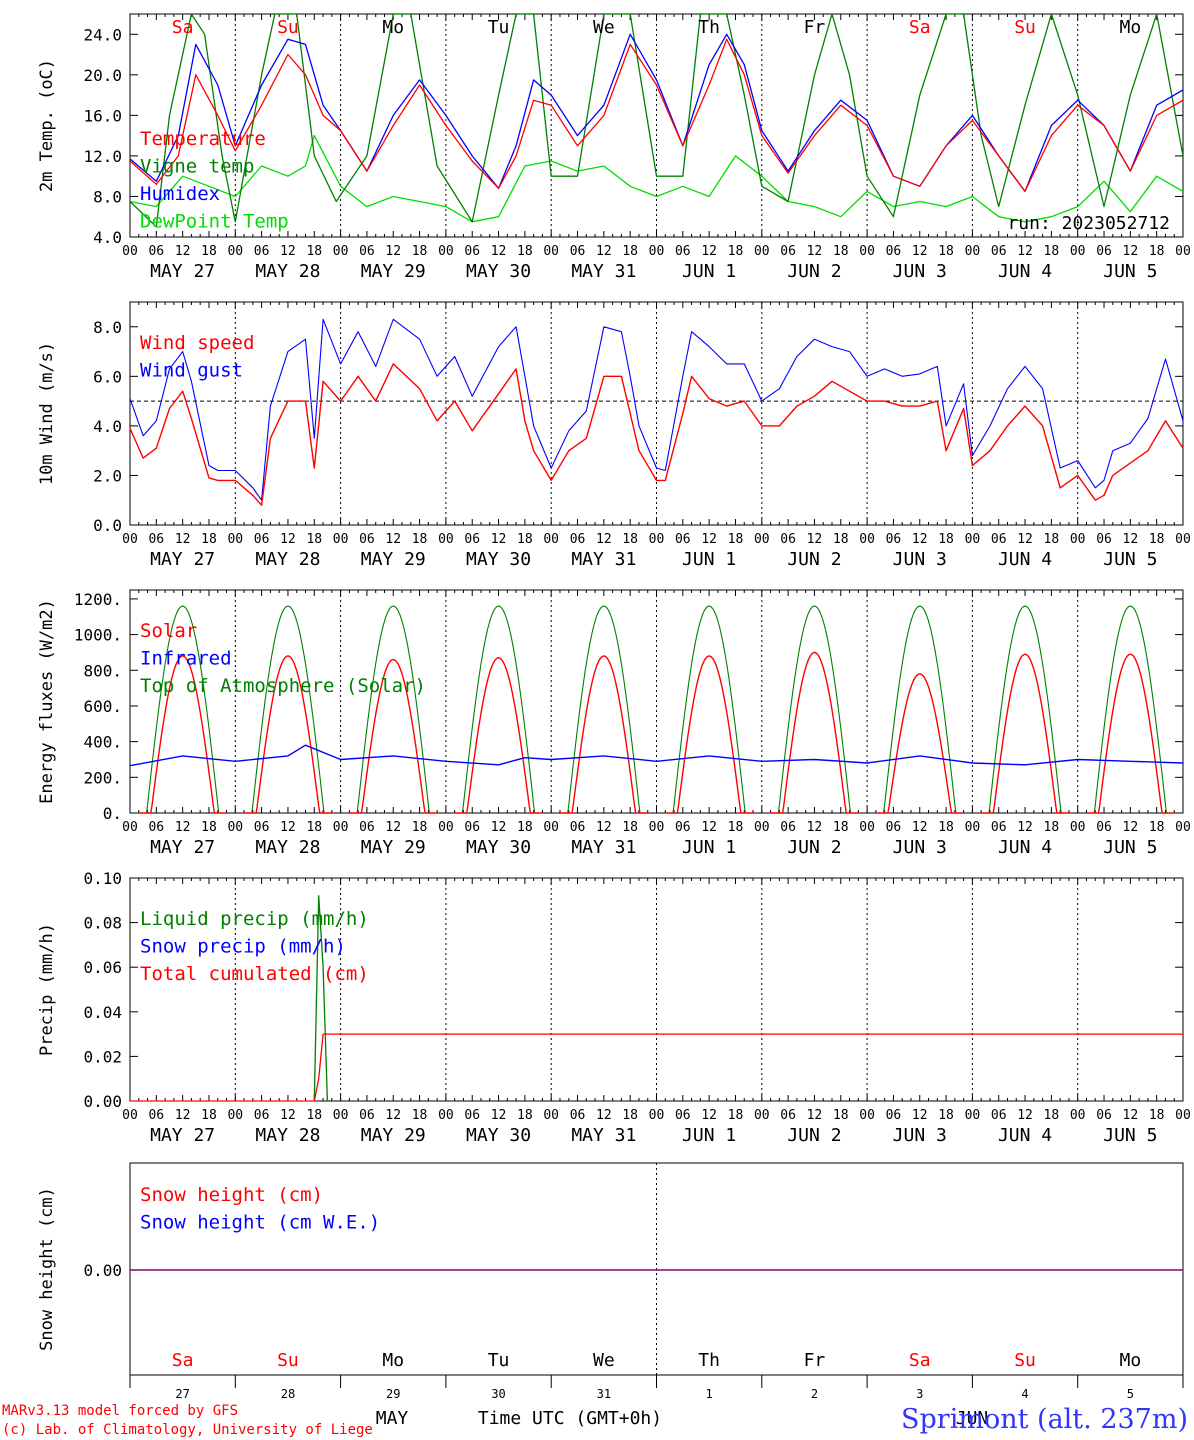 This screenshot has height=1440, width=1194. What do you see at coordinates (98, 599) in the screenshot?
I see `y-tick-label: 1200.` at bounding box center [98, 599].